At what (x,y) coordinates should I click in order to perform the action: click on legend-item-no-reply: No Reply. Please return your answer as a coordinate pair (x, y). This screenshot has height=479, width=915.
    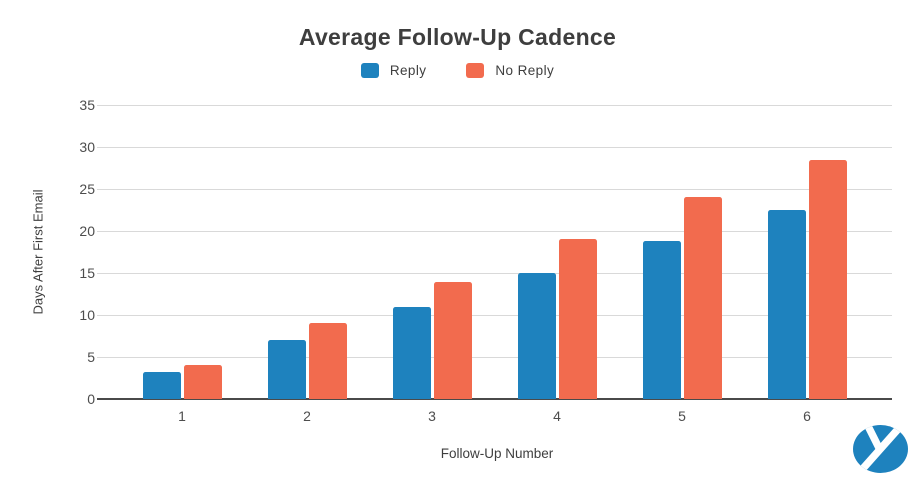
    Looking at the image, I should click on (510, 70).